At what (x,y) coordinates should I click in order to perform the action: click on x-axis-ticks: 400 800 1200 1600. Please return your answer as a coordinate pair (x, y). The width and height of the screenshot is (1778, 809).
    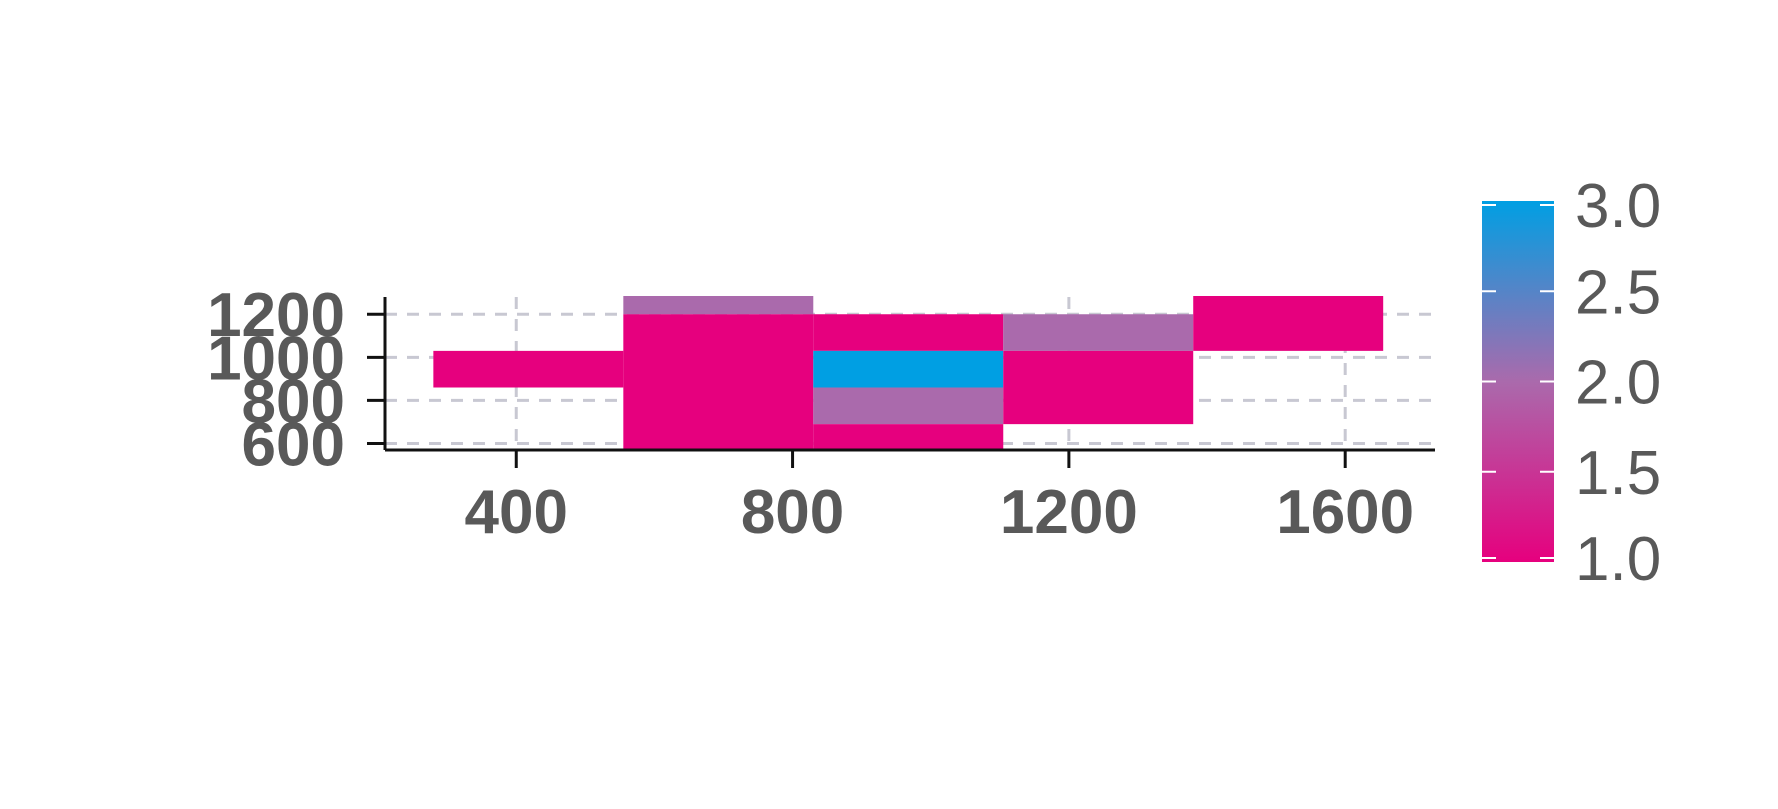
    Looking at the image, I should click on (939, 498).